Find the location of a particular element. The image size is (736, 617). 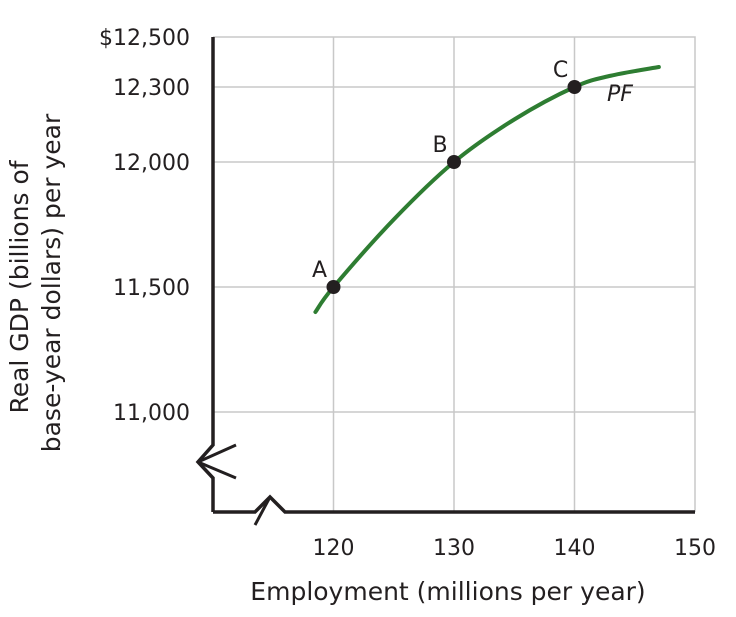

y-axis-break is located at coordinates (217, 461).